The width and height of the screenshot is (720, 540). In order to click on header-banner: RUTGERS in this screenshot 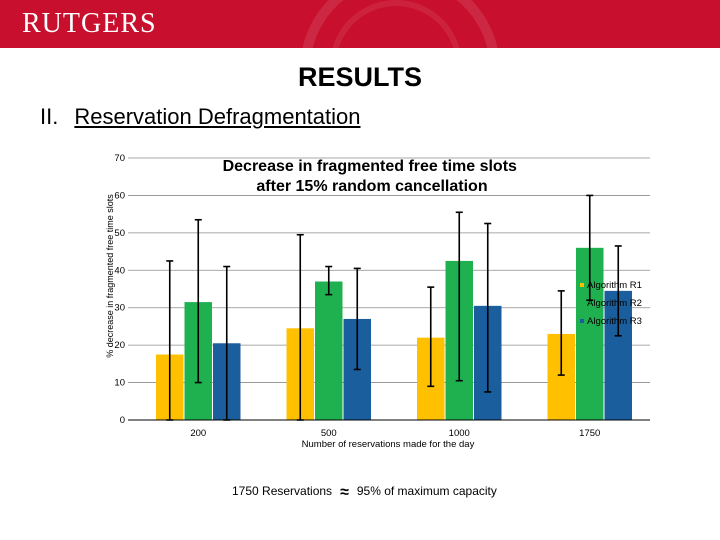, I will do `click(360, 24)`.